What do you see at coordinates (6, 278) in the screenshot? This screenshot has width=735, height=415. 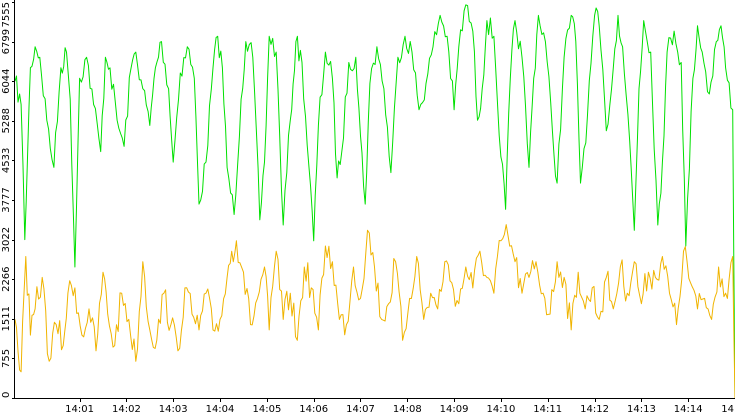 I see `y-tick-label: 2266` at bounding box center [6, 278].